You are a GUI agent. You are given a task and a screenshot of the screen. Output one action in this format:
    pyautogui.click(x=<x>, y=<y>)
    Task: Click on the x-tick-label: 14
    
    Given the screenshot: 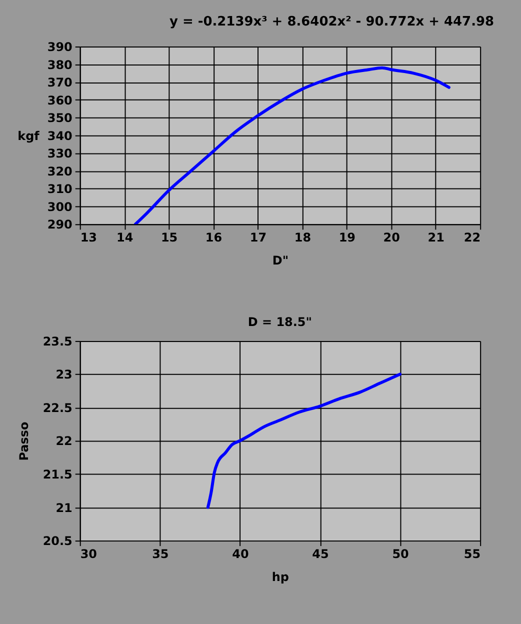 What is the action you would take?
    pyautogui.click(x=125, y=237)
    